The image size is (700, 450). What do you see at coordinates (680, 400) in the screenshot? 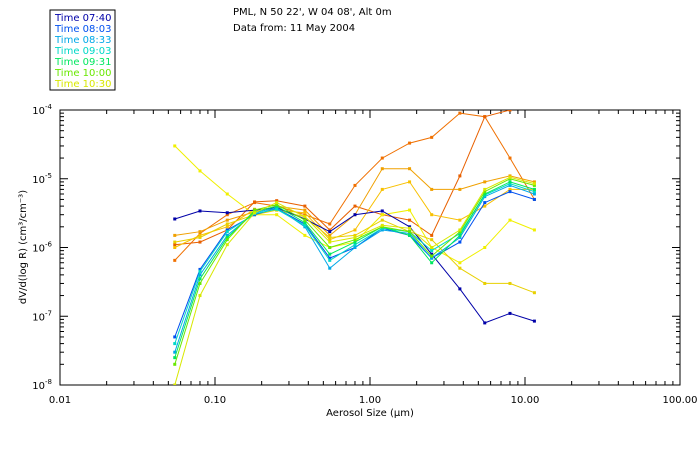
I see `x-tick-label: 100.00` at bounding box center [680, 400].